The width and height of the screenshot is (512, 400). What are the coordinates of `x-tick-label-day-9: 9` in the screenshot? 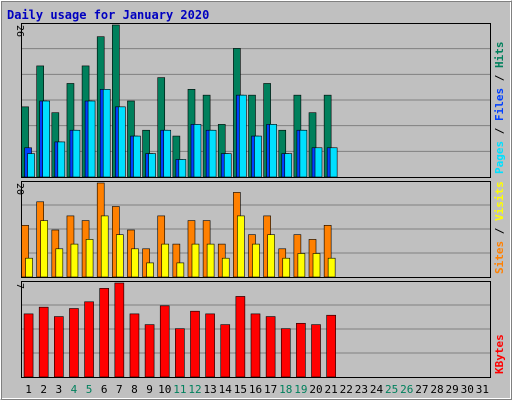 It's located at (149, 389).